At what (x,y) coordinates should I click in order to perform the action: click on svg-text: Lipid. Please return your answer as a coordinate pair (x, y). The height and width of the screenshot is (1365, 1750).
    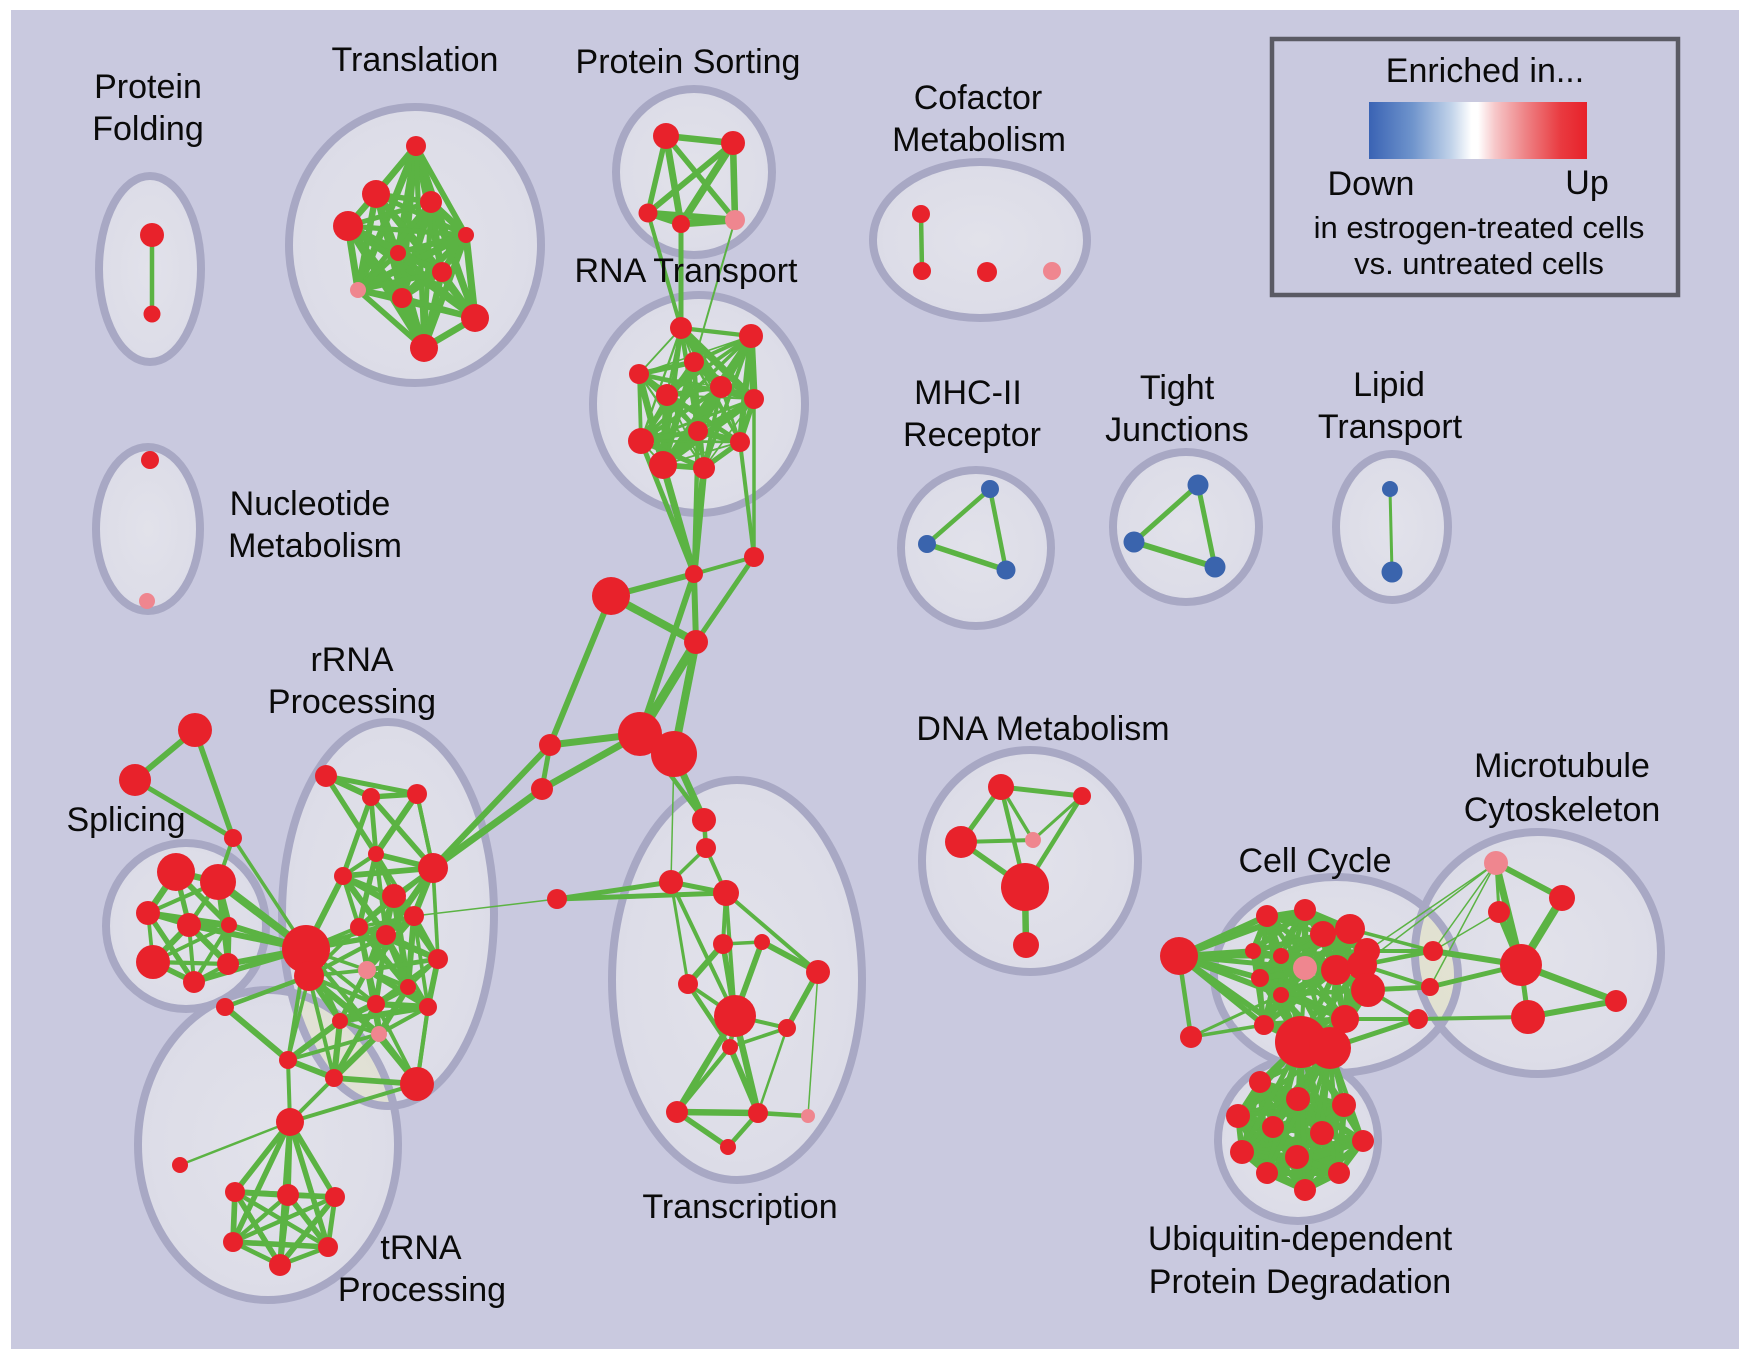
    Looking at the image, I should click on (1389, 385).